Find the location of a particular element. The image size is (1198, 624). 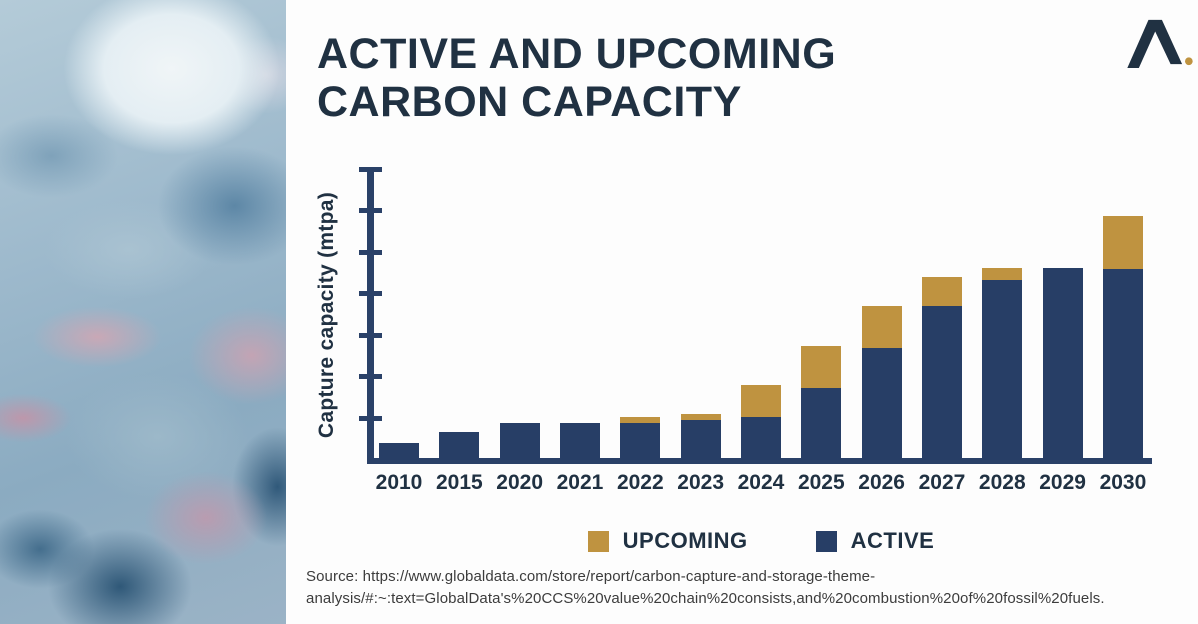

bar-cell-2022 is located at coordinates (640, 314).